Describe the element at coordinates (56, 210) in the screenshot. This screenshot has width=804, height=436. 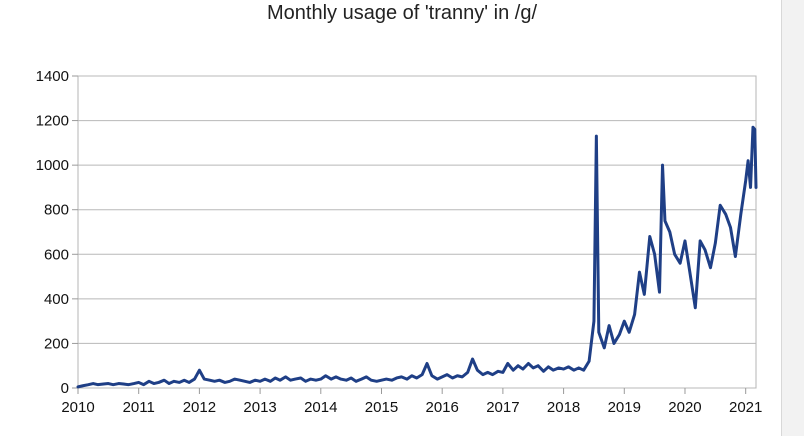
I see `y-tick-label: 800` at that location.